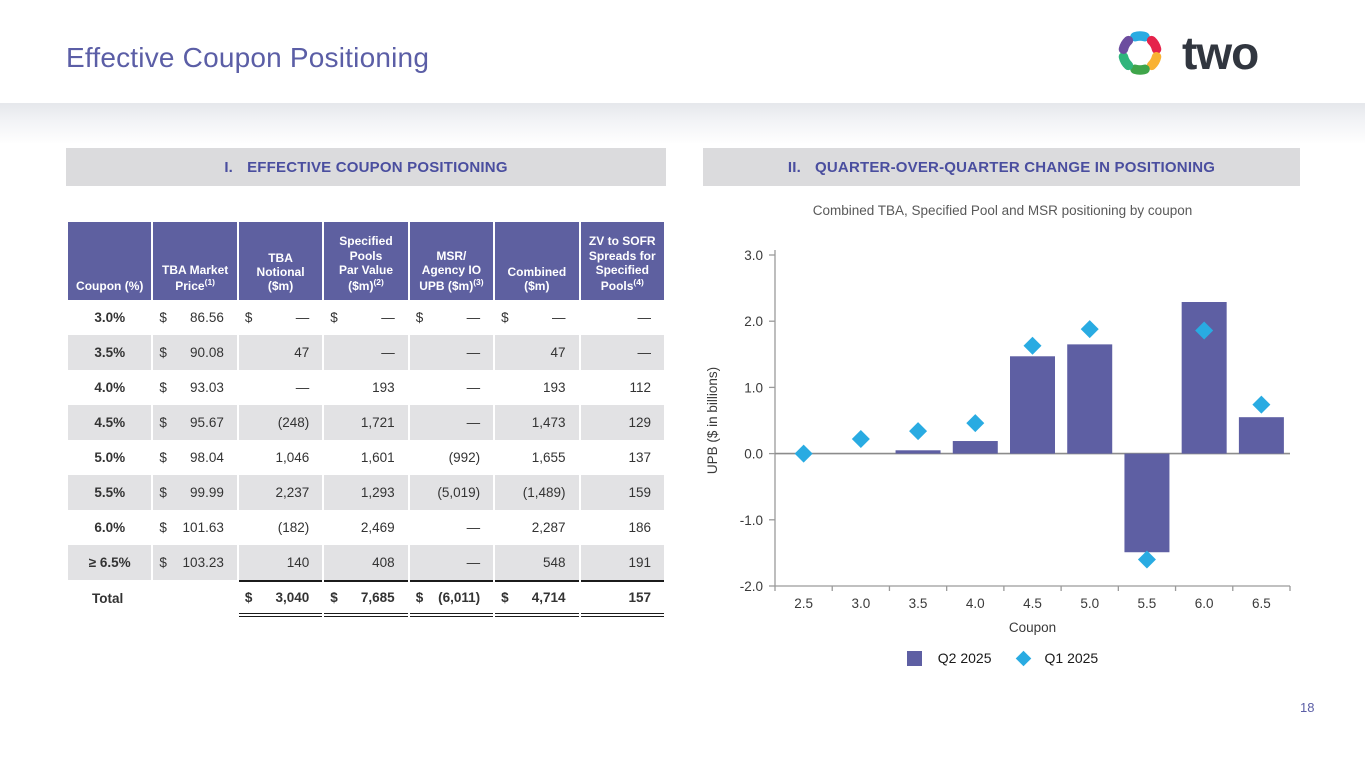 The height and width of the screenshot is (768, 1365). Describe the element at coordinates (110, 422) in the screenshot. I see `coupon-cell: 4.5%` at that location.